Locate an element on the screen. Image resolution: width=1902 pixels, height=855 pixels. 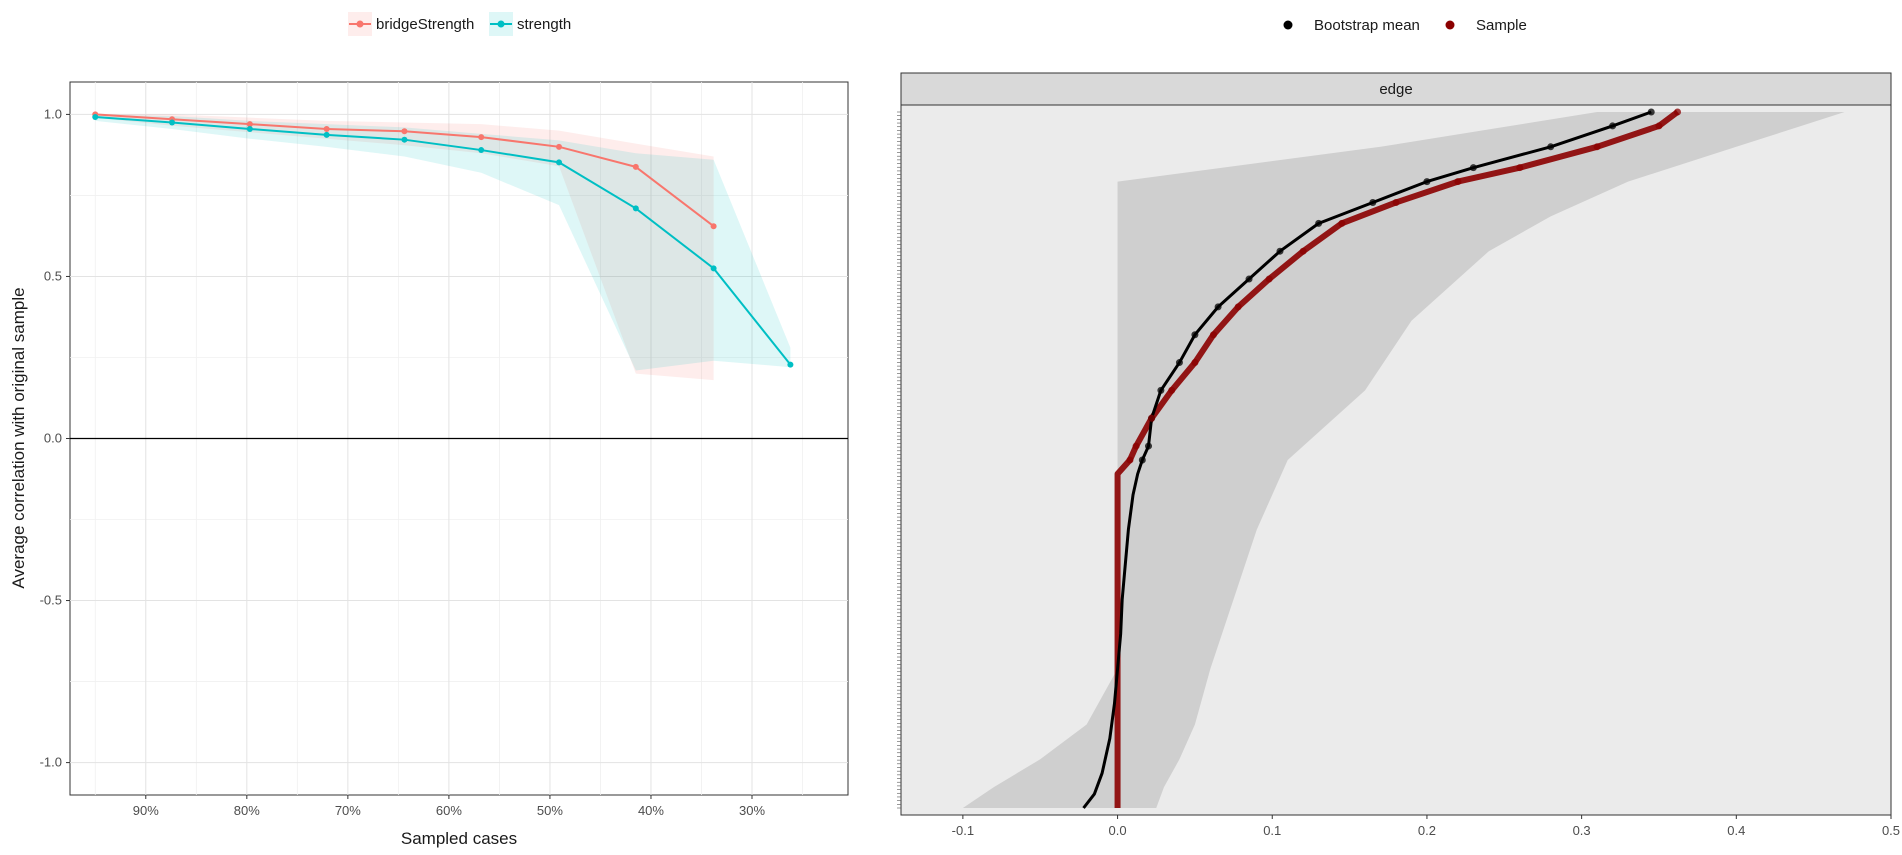
strength-line is located at coordinates (443, 241).